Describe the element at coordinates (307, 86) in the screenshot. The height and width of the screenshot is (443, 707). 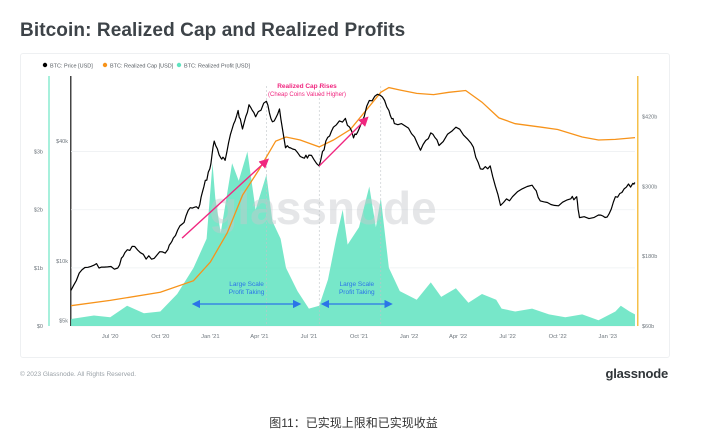
I see `annotation-title: Realized Cap Rises` at that location.